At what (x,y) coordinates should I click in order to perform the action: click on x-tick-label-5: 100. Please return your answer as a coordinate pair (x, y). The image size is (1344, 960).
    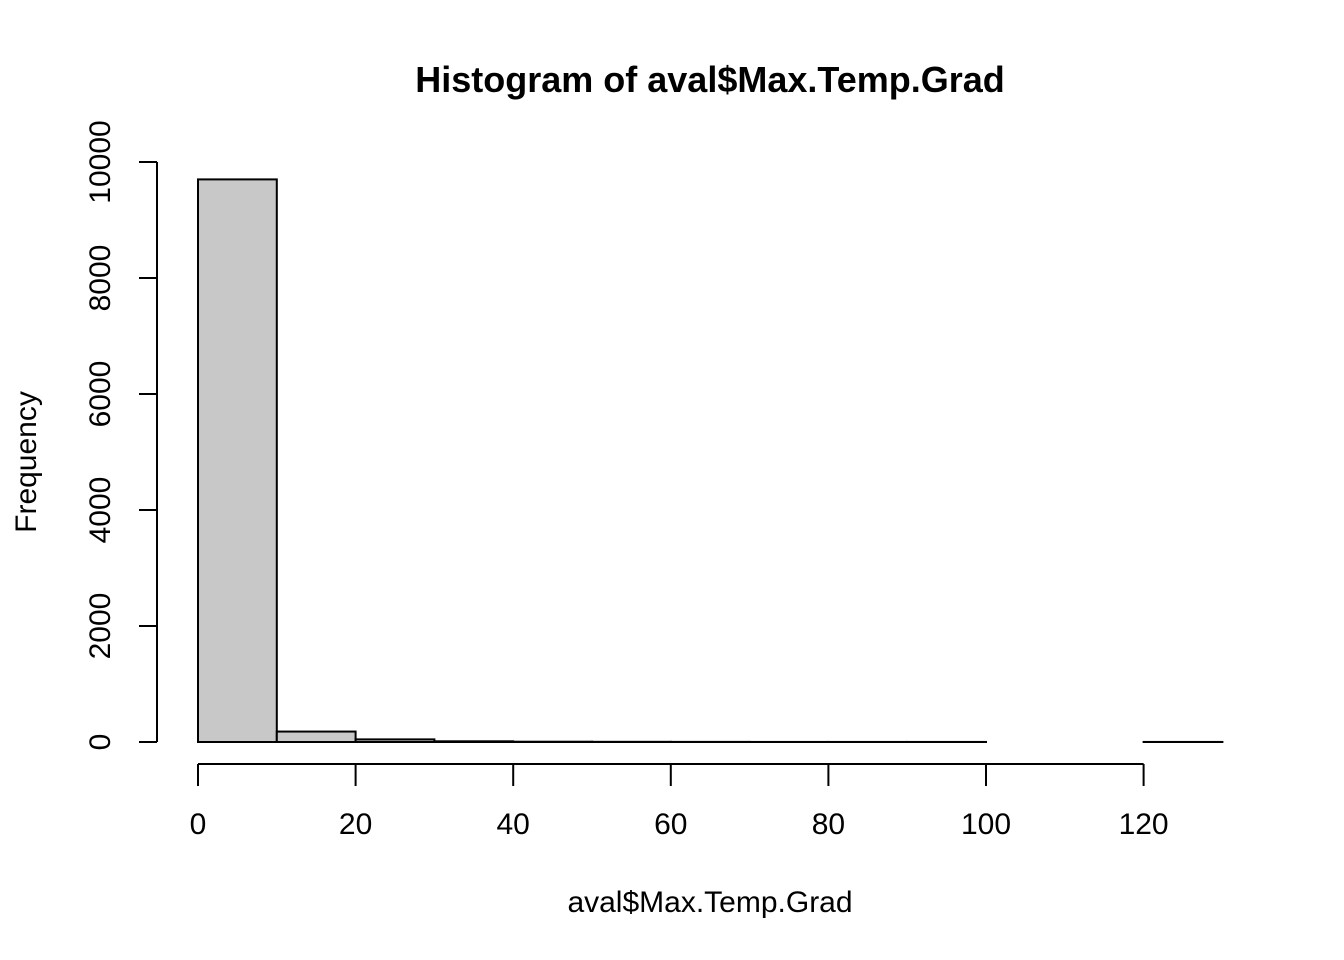
    Looking at the image, I should click on (986, 824).